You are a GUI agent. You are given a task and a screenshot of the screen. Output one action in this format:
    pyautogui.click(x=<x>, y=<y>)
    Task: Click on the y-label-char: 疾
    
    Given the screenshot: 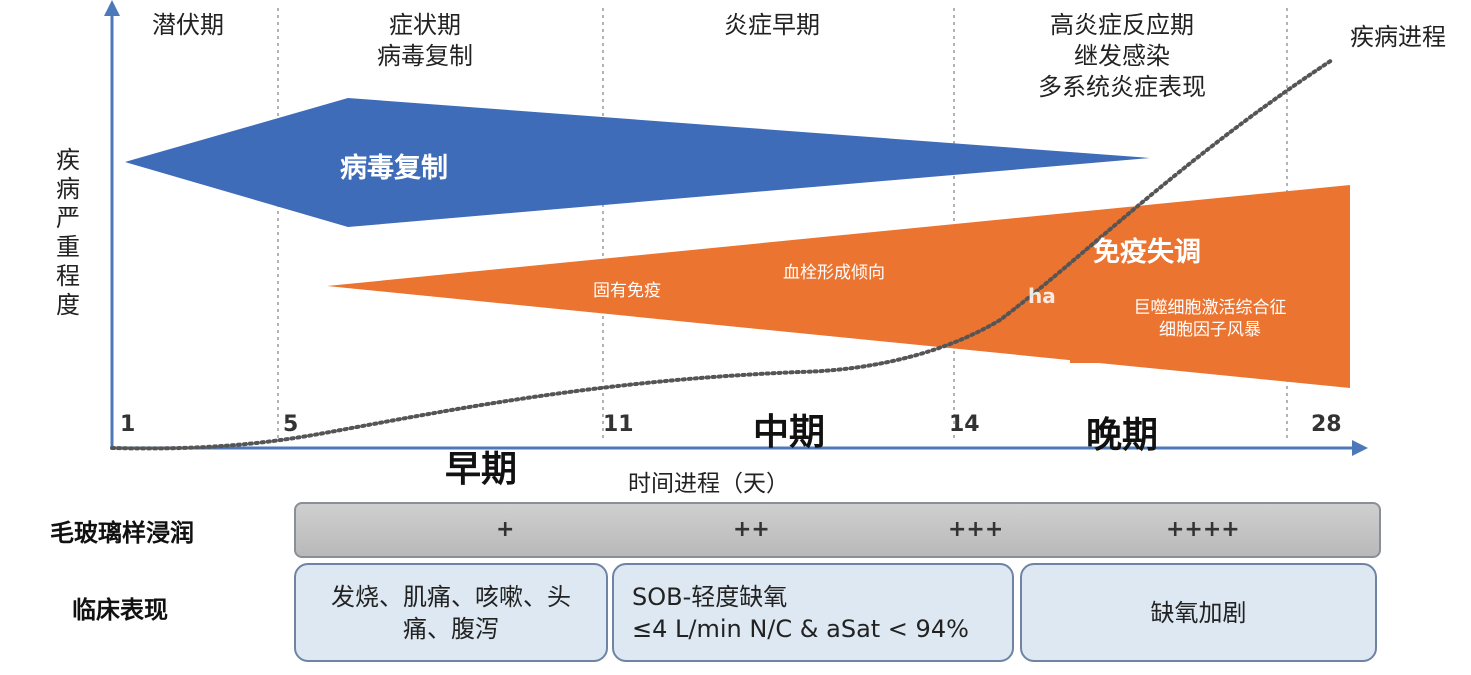 What is the action you would take?
    pyautogui.click(x=68, y=160)
    